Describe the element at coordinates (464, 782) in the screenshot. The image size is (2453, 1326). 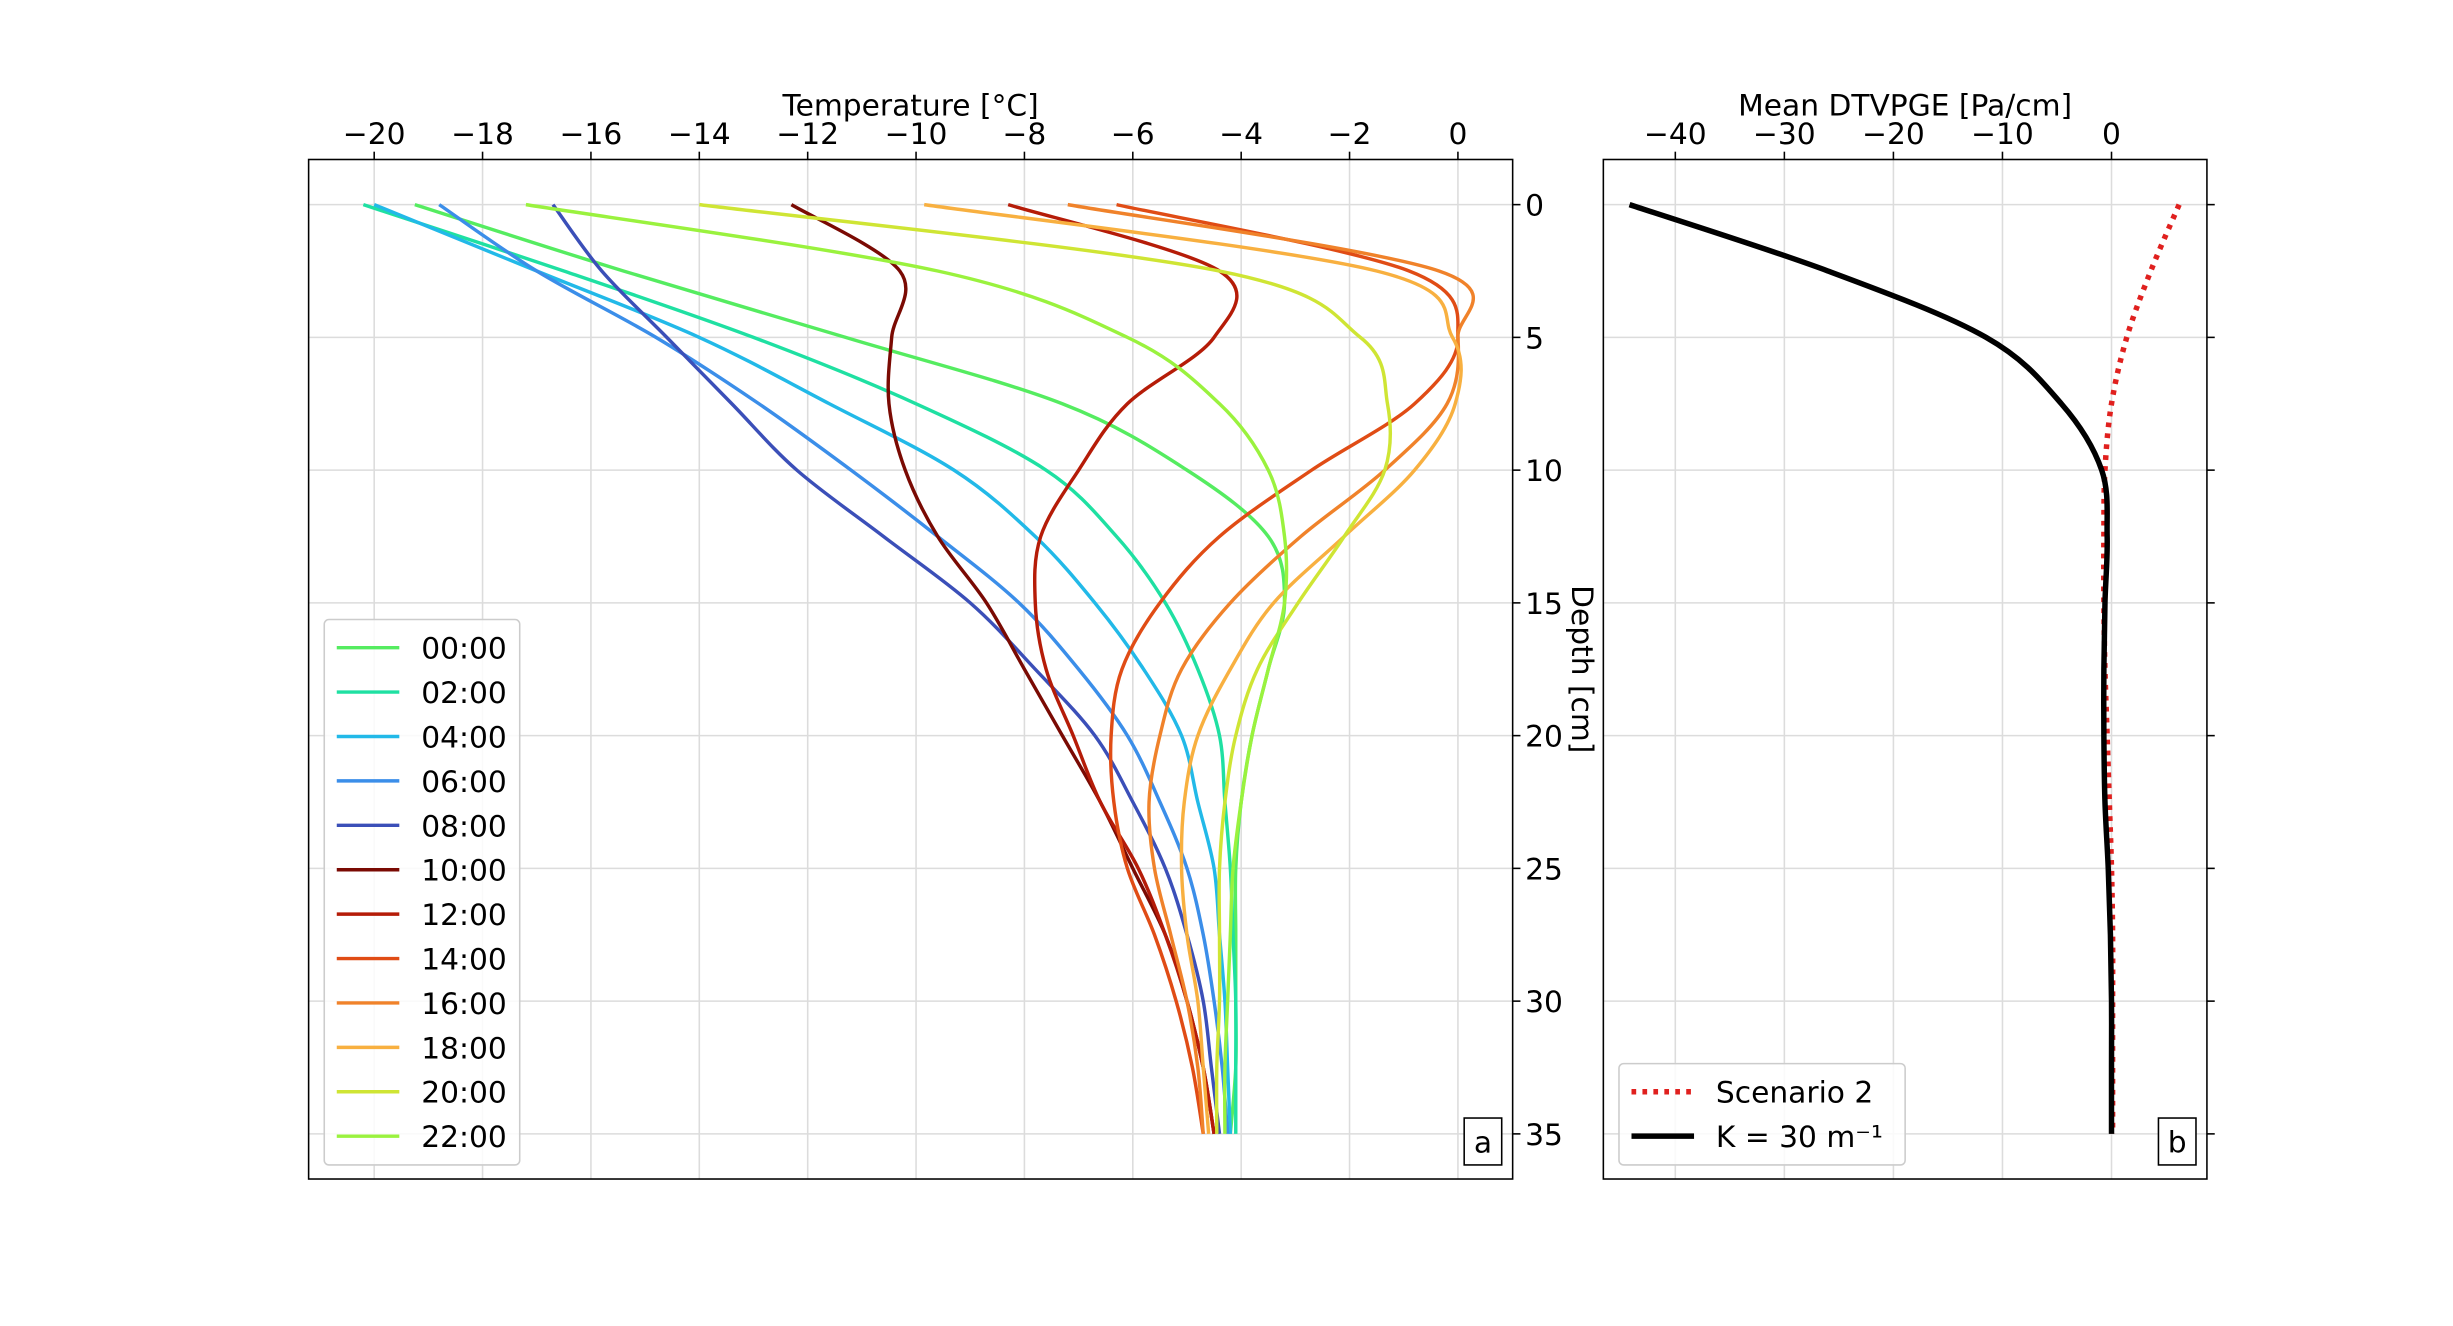
I see `legend-label: 06:00` at that location.